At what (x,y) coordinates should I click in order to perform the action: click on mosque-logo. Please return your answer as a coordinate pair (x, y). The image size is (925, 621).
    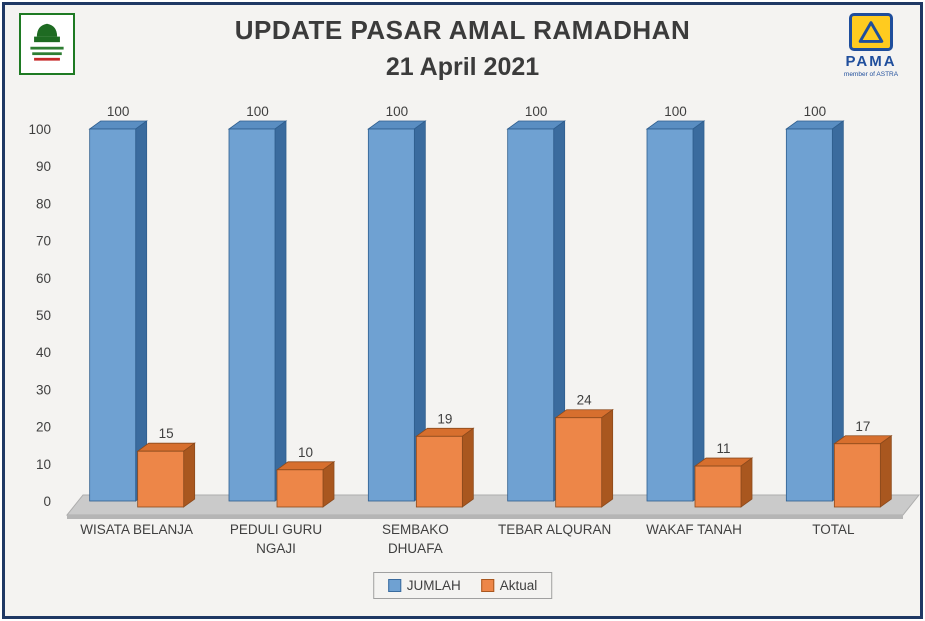
    Looking at the image, I should click on (47, 44).